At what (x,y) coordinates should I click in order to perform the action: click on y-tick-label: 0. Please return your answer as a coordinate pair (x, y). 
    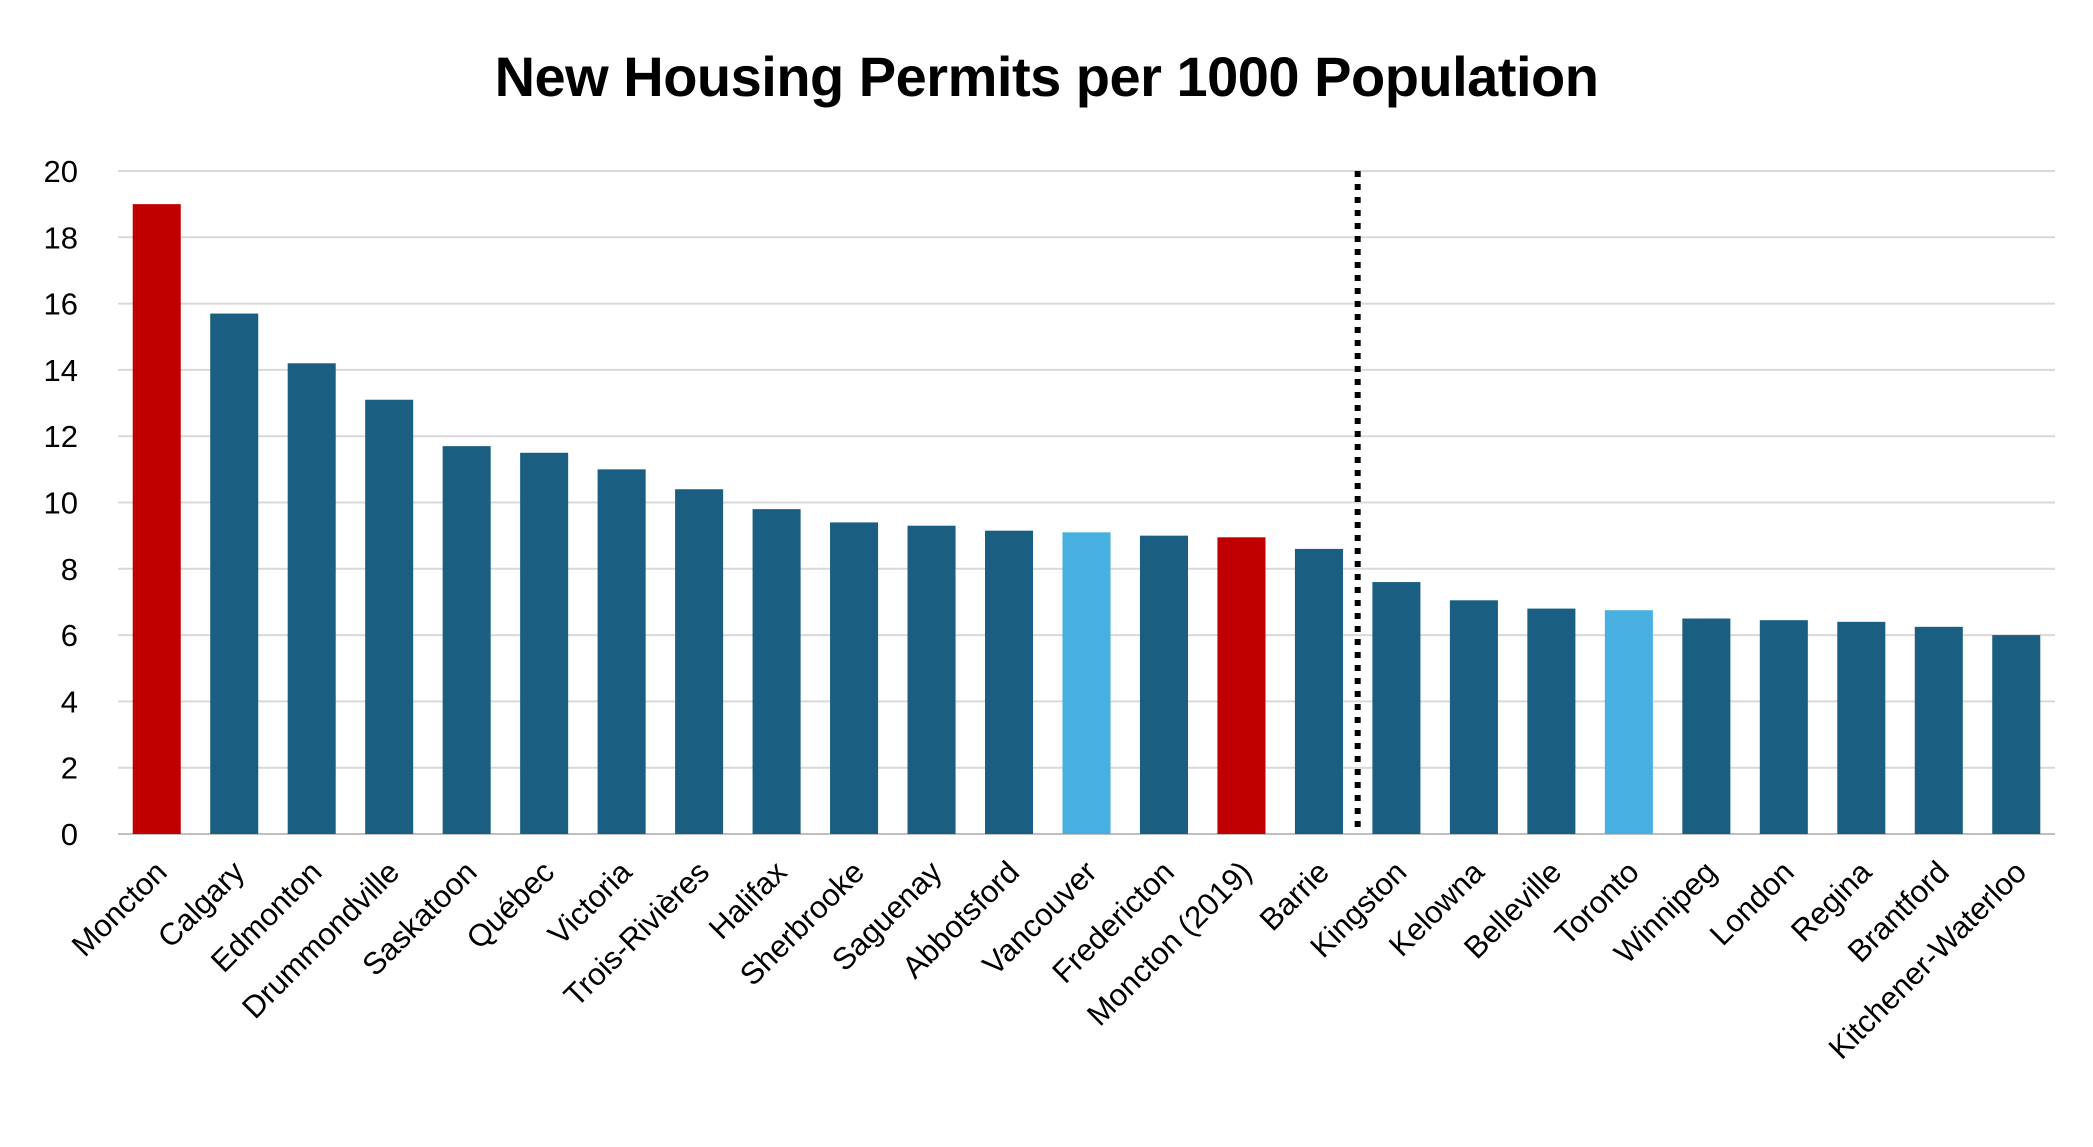
    Looking at the image, I should click on (69, 834).